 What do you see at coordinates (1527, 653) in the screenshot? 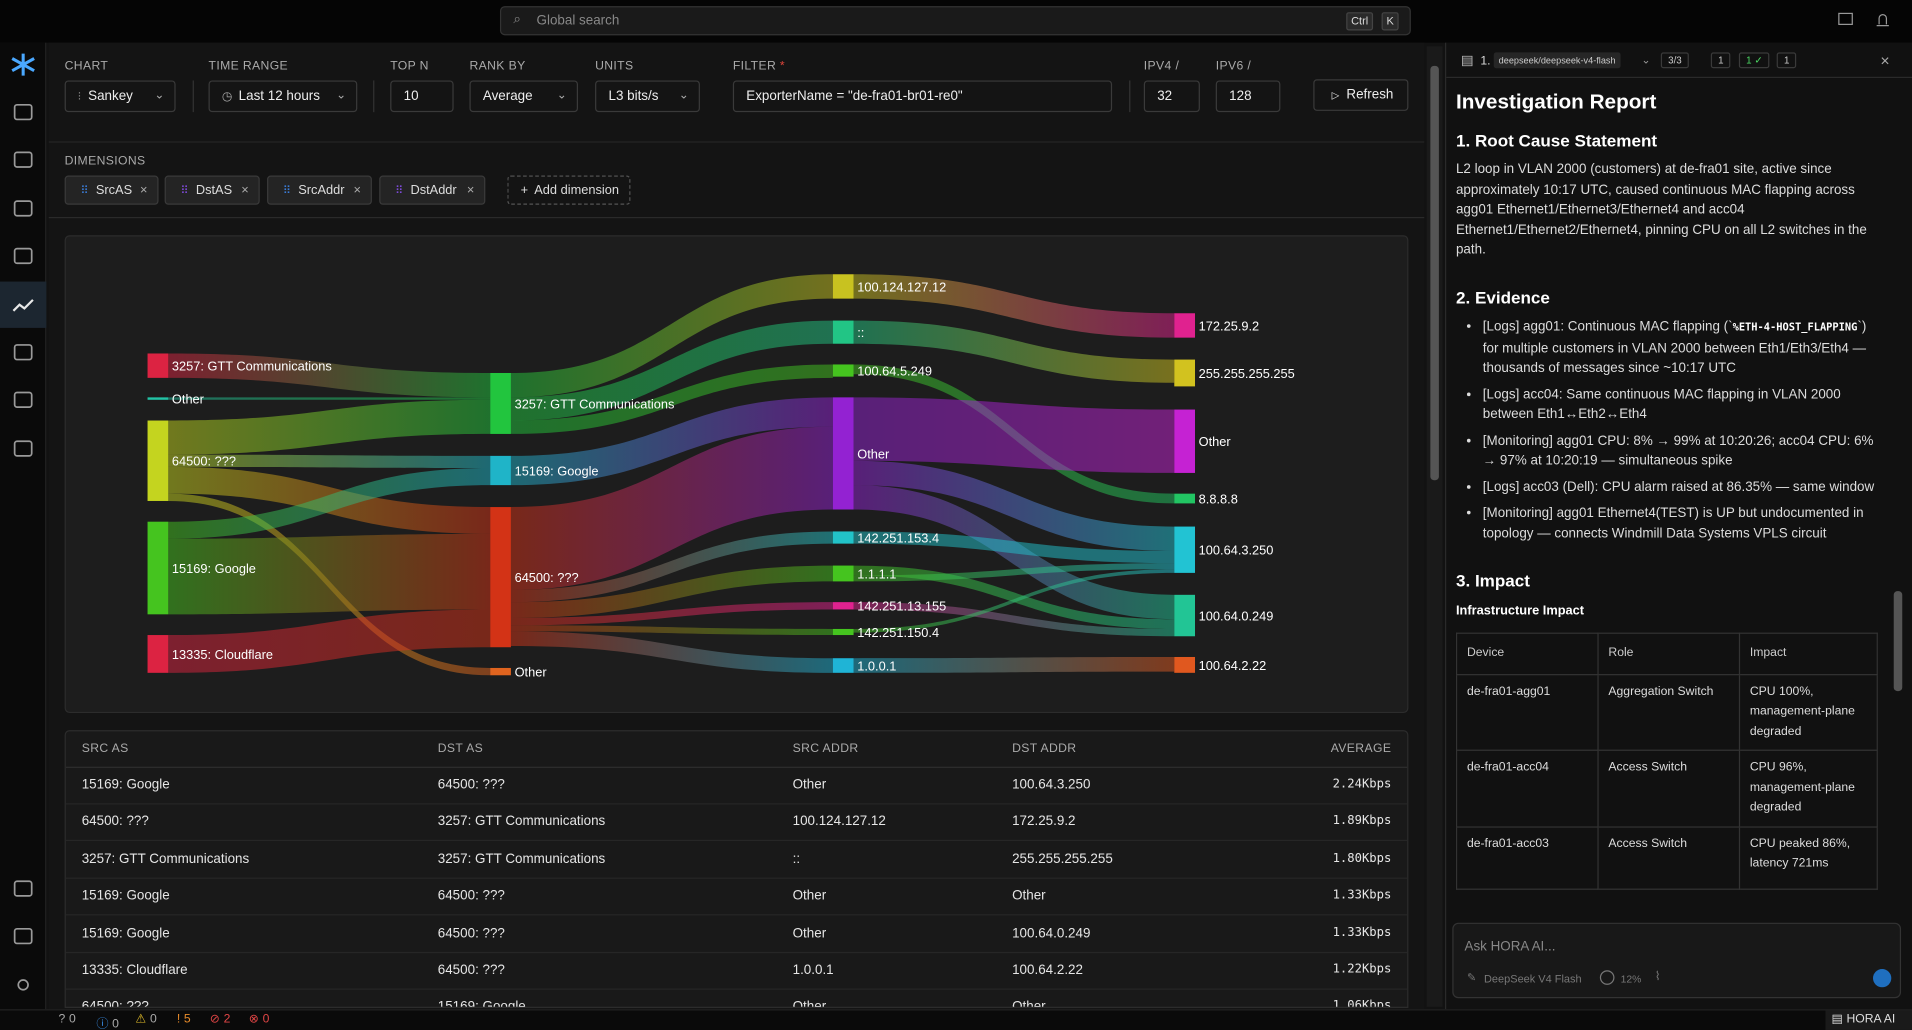
I see `impact-header: Device` at bounding box center [1527, 653].